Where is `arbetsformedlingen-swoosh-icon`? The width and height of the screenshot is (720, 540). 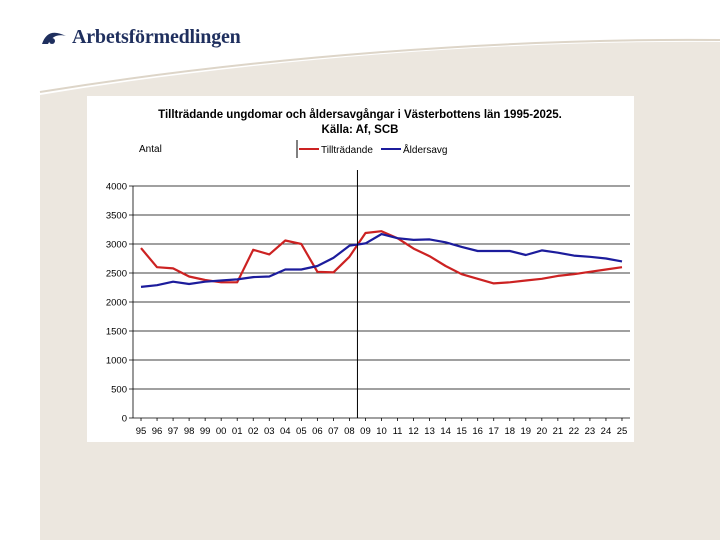 arbetsformedlingen-swoosh-icon is located at coordinates (54, 38).